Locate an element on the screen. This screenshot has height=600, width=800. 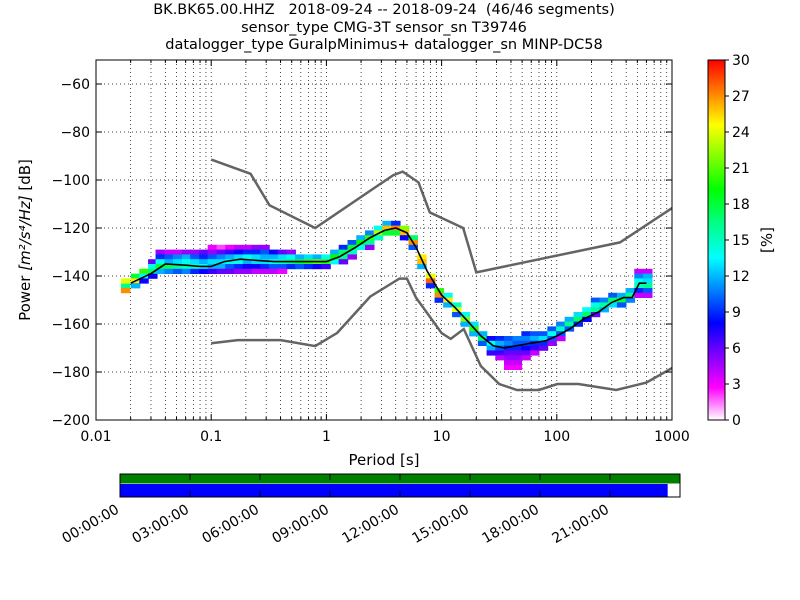
y-tick-label: −100 is located at coordinates (71, 181).